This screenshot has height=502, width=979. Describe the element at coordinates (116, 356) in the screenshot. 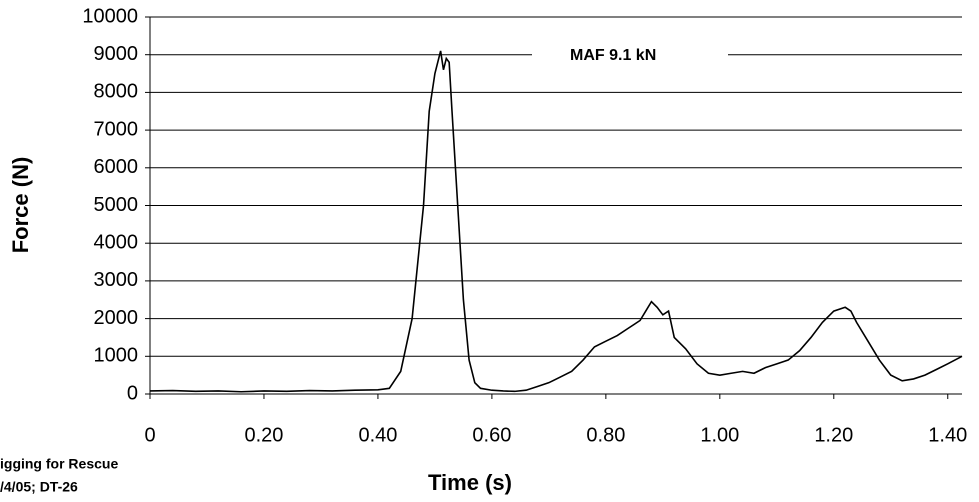

I see `y-tick-label: 1000` at that location.